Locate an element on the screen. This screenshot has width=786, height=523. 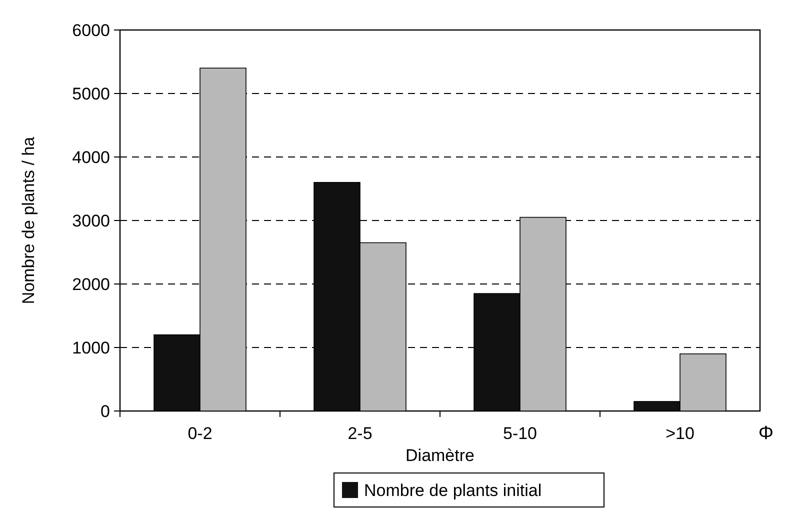
legend-label: Nombre de plants initial is located at coordinates (453, 490).